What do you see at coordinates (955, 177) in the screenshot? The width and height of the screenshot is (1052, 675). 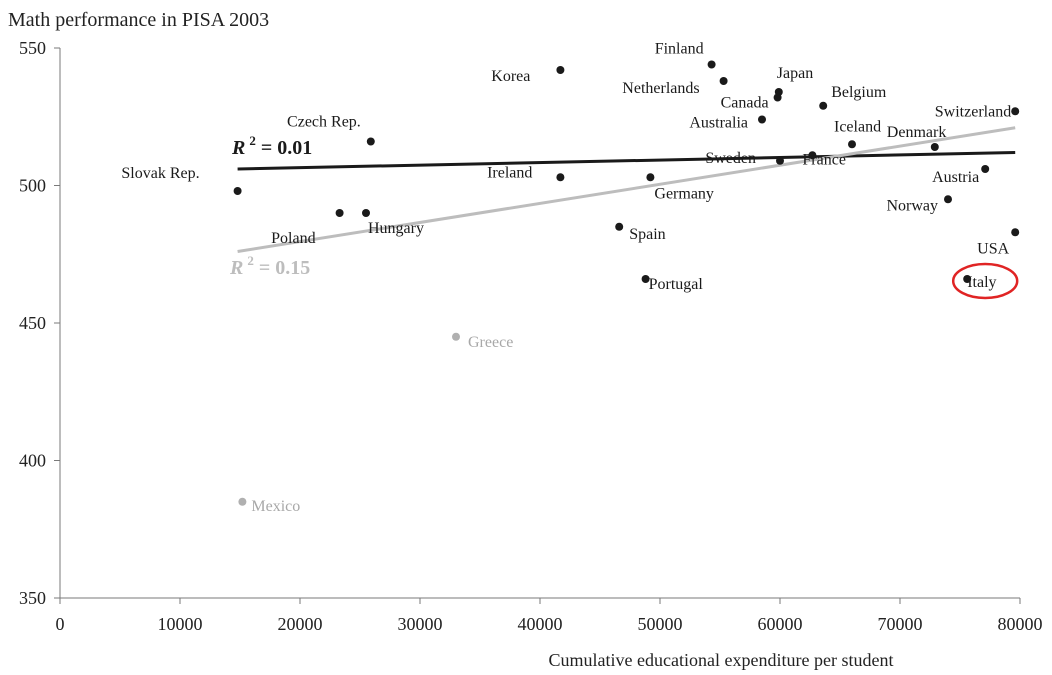 I see `point-label: Austria` at bounding box center [955, 177].